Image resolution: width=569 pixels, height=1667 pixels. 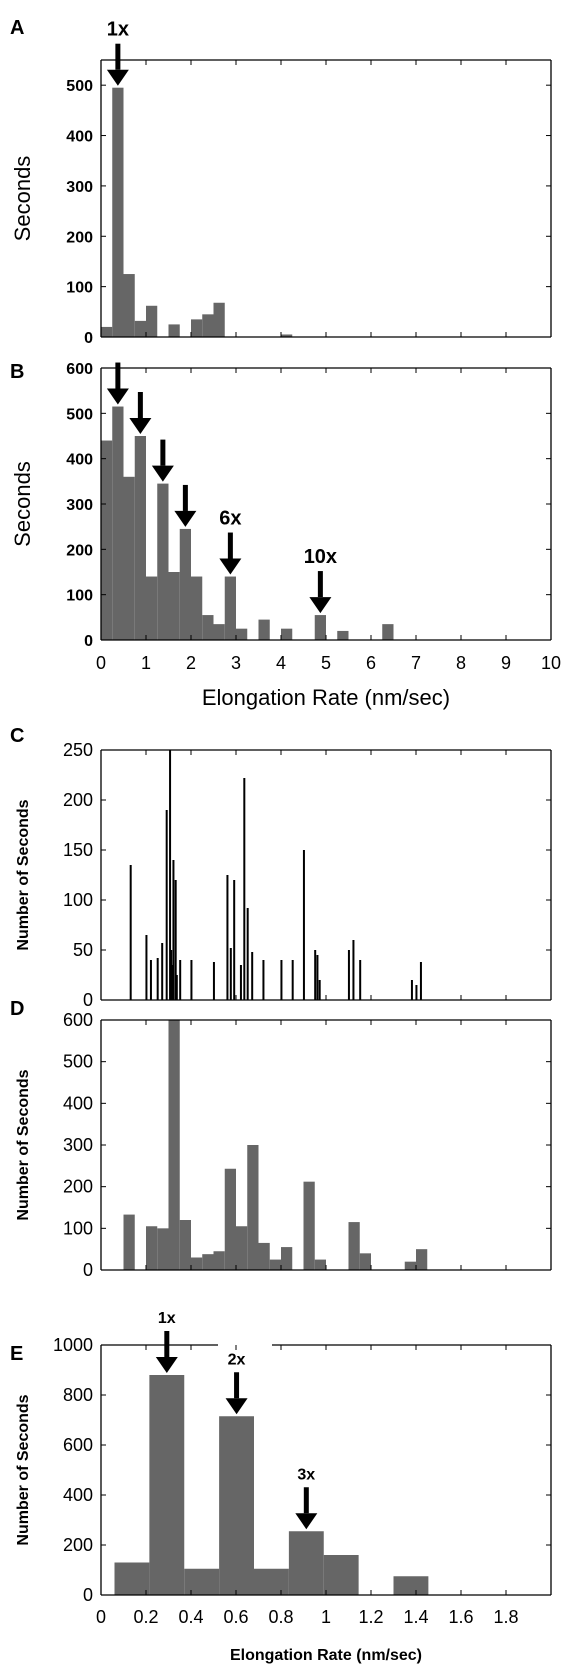 What do you see at coordinates (370, 1617) in the screenshot?
I see `x-tick-label: 1.2` at bounding box center [370, 1617].